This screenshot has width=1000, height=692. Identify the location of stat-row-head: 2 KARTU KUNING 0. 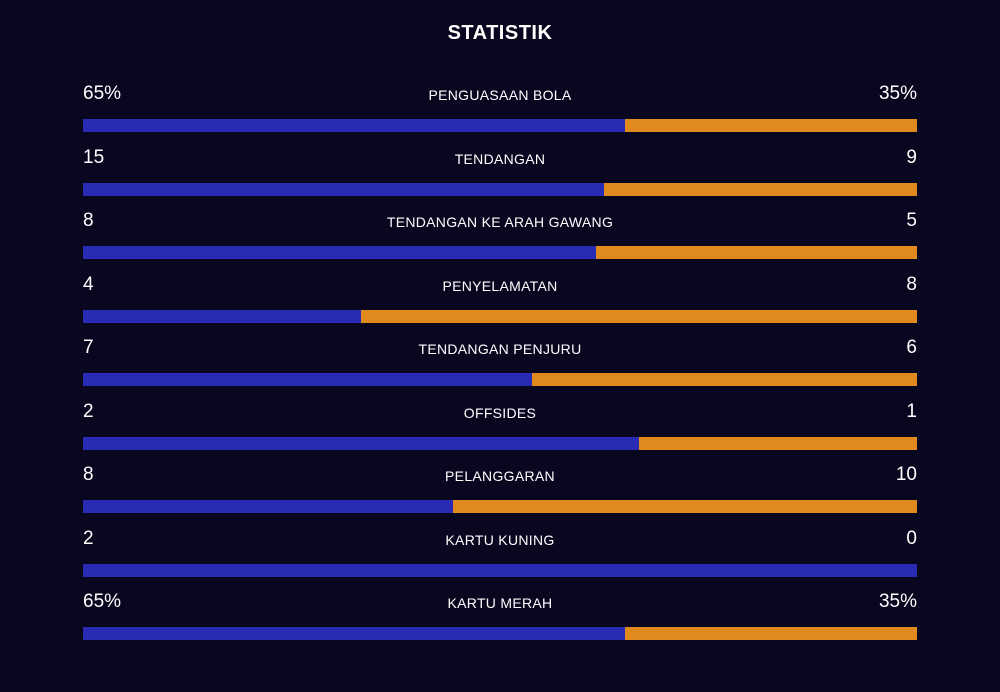
(500, 544).